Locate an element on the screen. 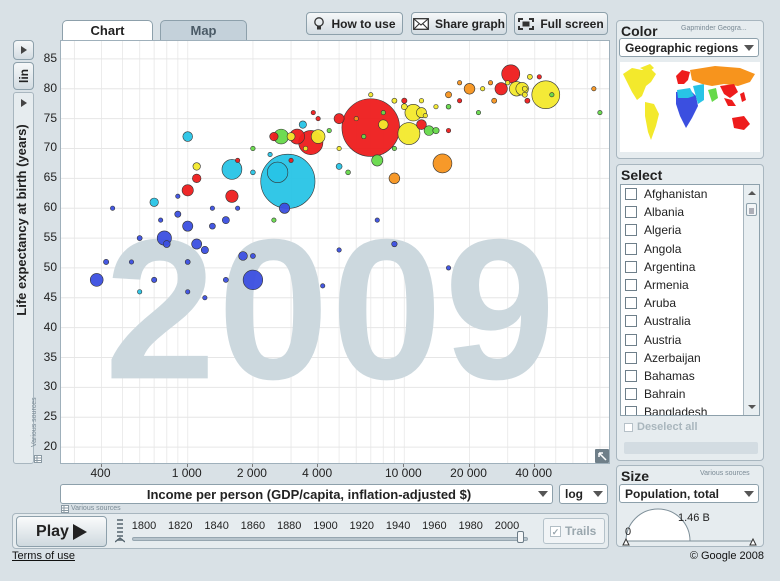 This screenshot has height=581, width=780. timeline-track is located at coordinates (330, 539).